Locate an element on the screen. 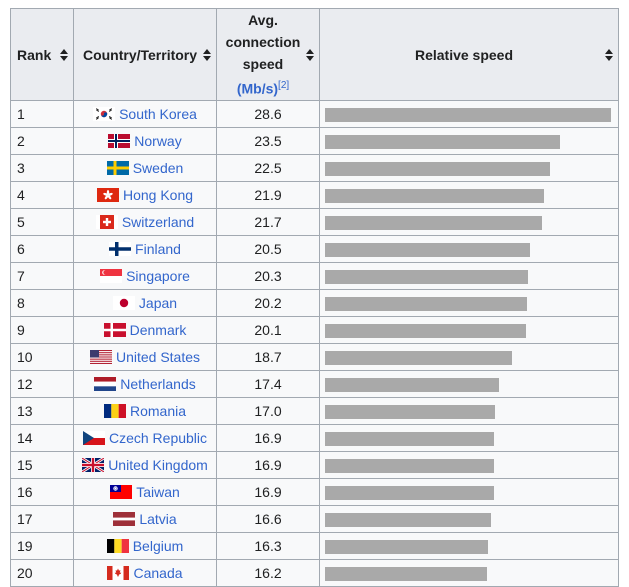  table-row: 10 United States 18.7 is located at coordinates (314, 357).